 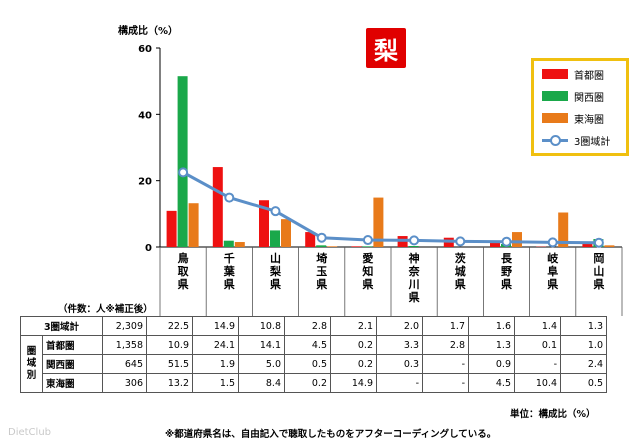 What do you see at coordinates (583, 345) in the screenshot?
I see `table-cell: 1.0` at bounding box center [583, 345].